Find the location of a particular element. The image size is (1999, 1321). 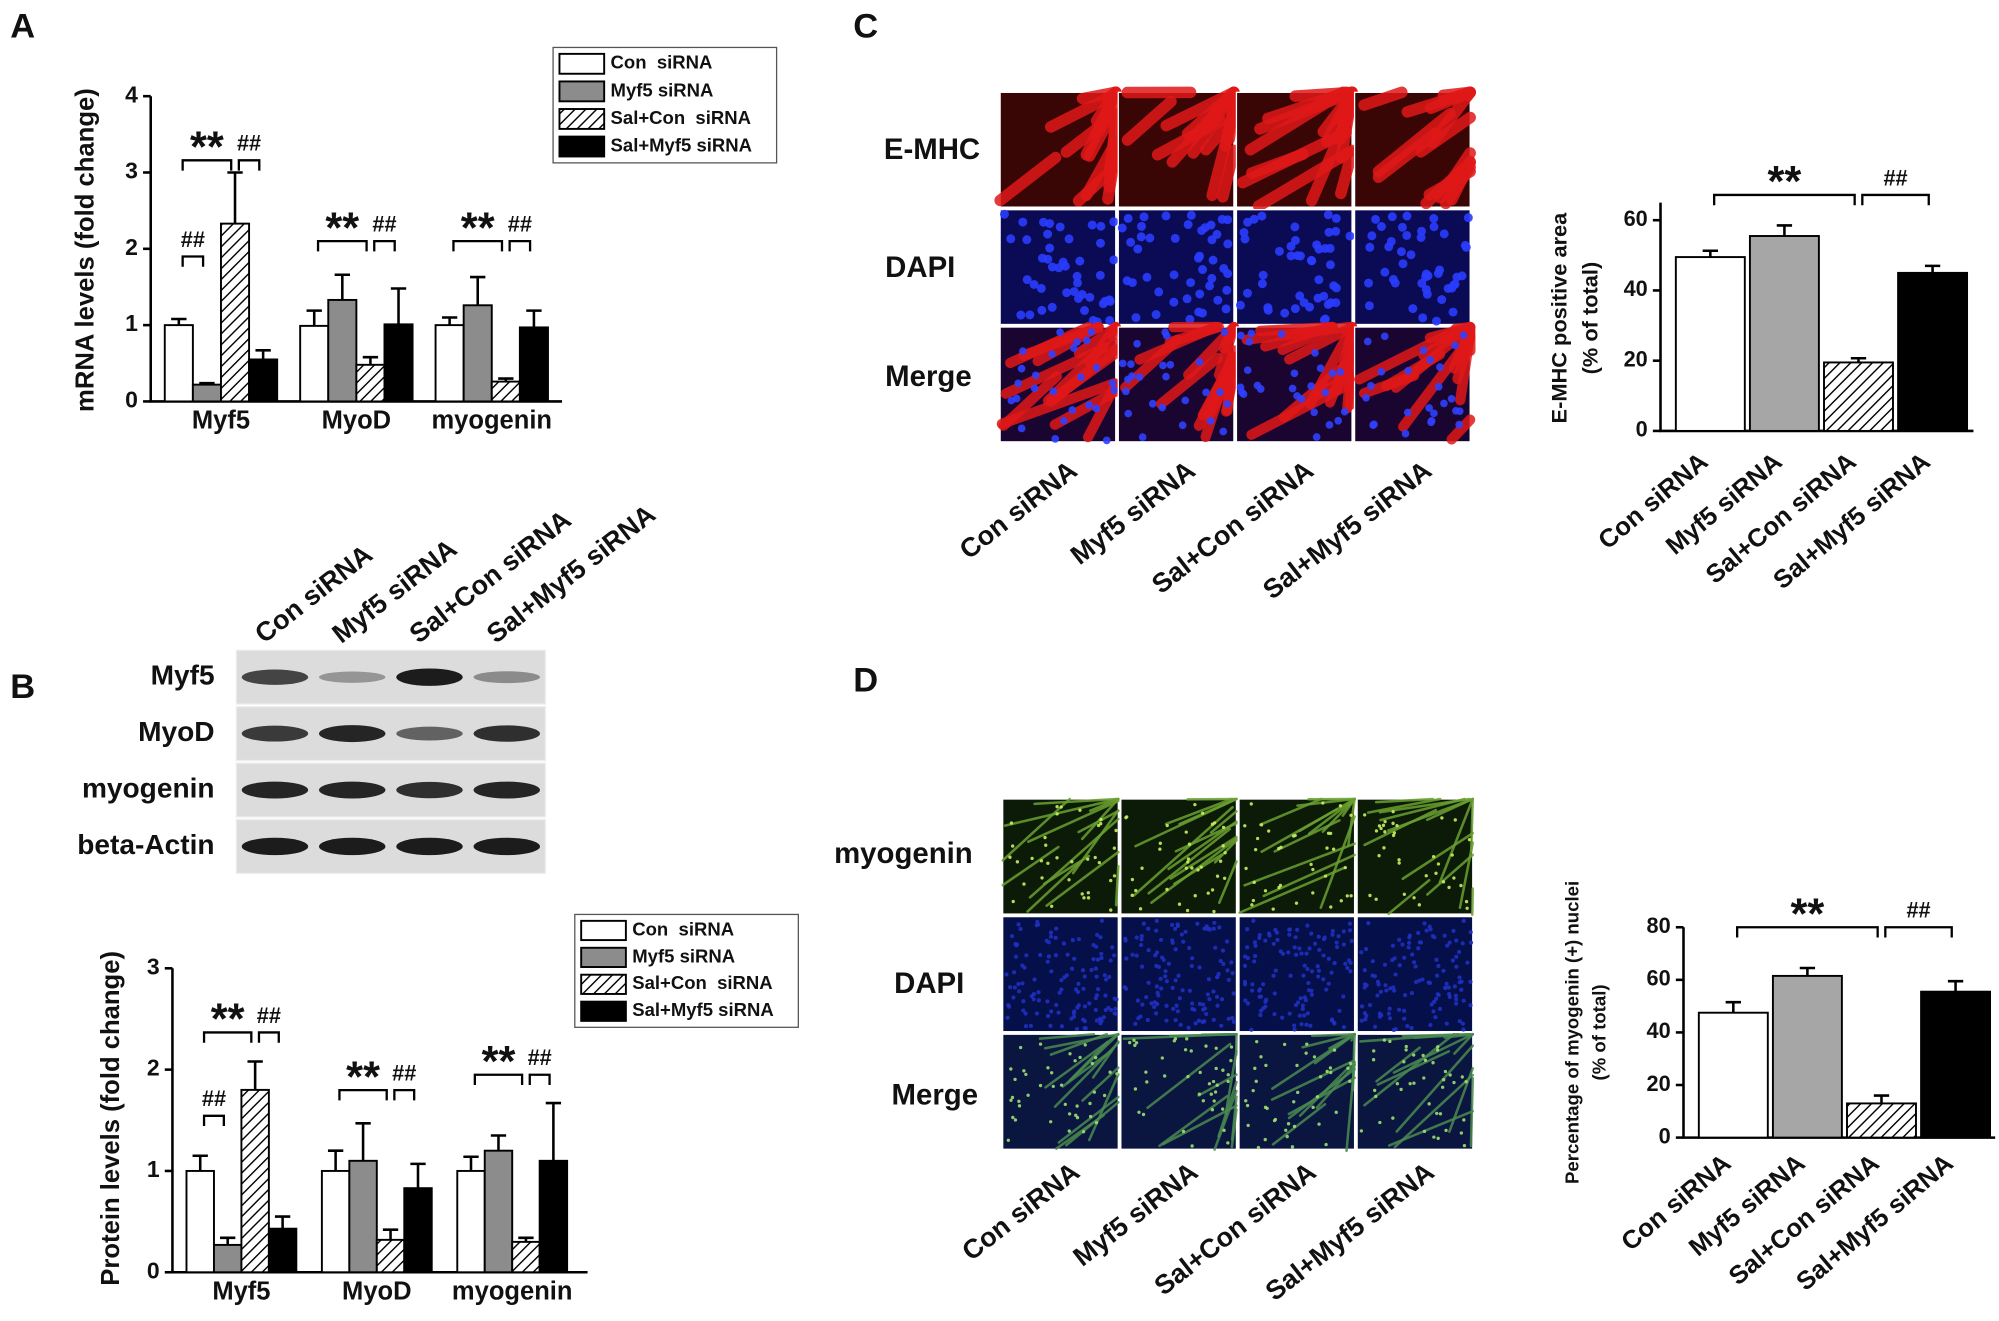

legend-label: Myf5 siRNA is located at coordinates (662, 89).